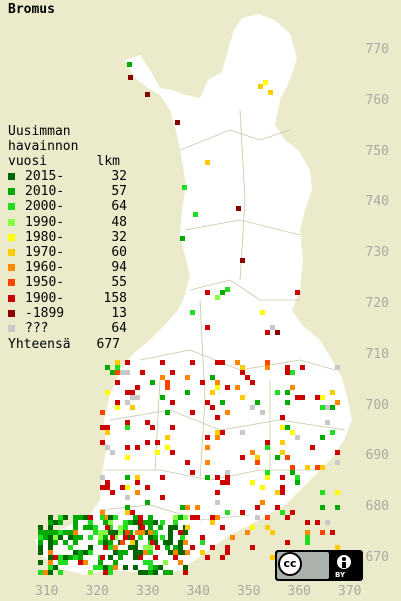 Image resolution: width=401 pixels, height=601 pixels. Describe the element at coordinates (39, 345) in the screenshot. I see `legend-total-label: Yhteensä` at that location.